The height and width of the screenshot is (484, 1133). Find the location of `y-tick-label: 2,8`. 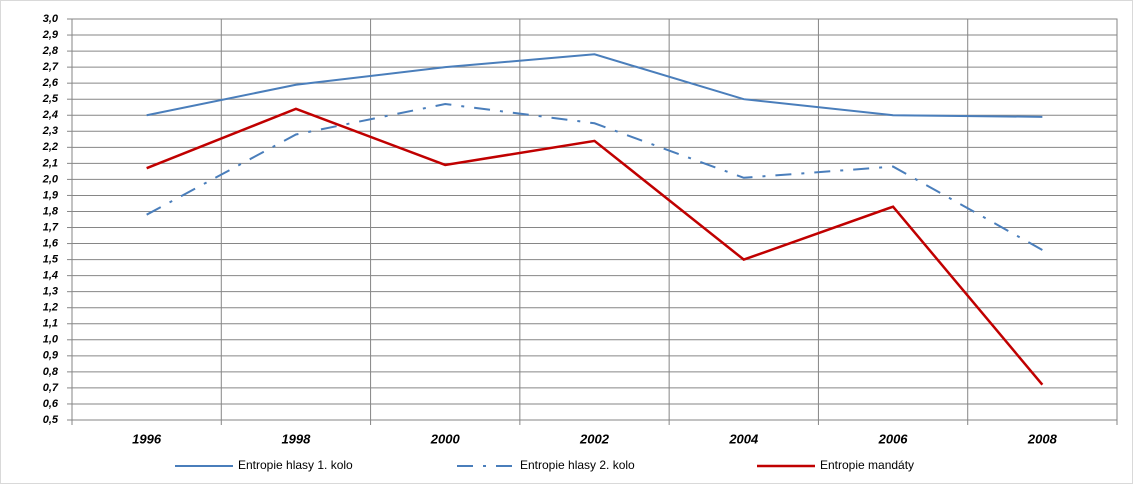

y-tick-label: 2,8 is located at coordinates (50, 51).